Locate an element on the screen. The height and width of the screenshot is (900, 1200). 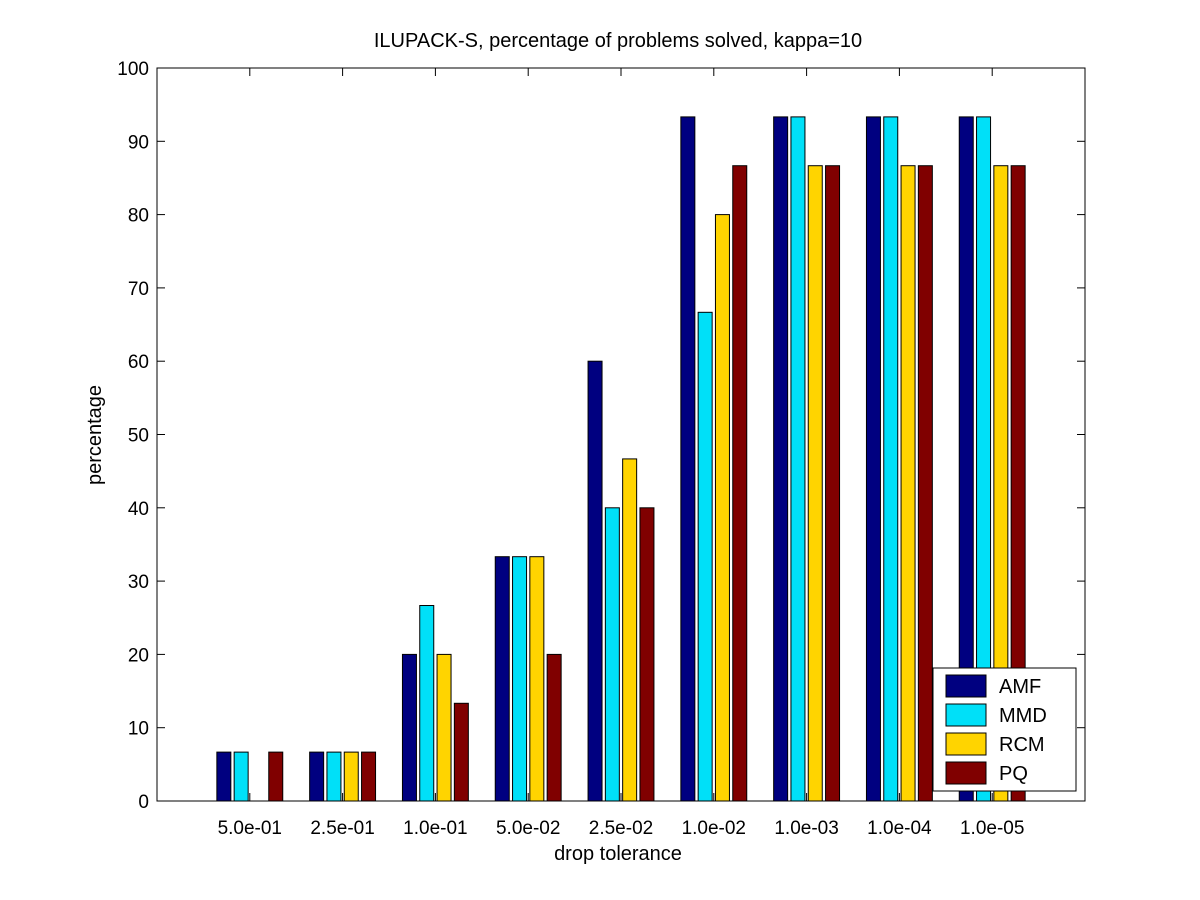
bar-rcm-1.0e-02 is located at coordinates (722, 508).